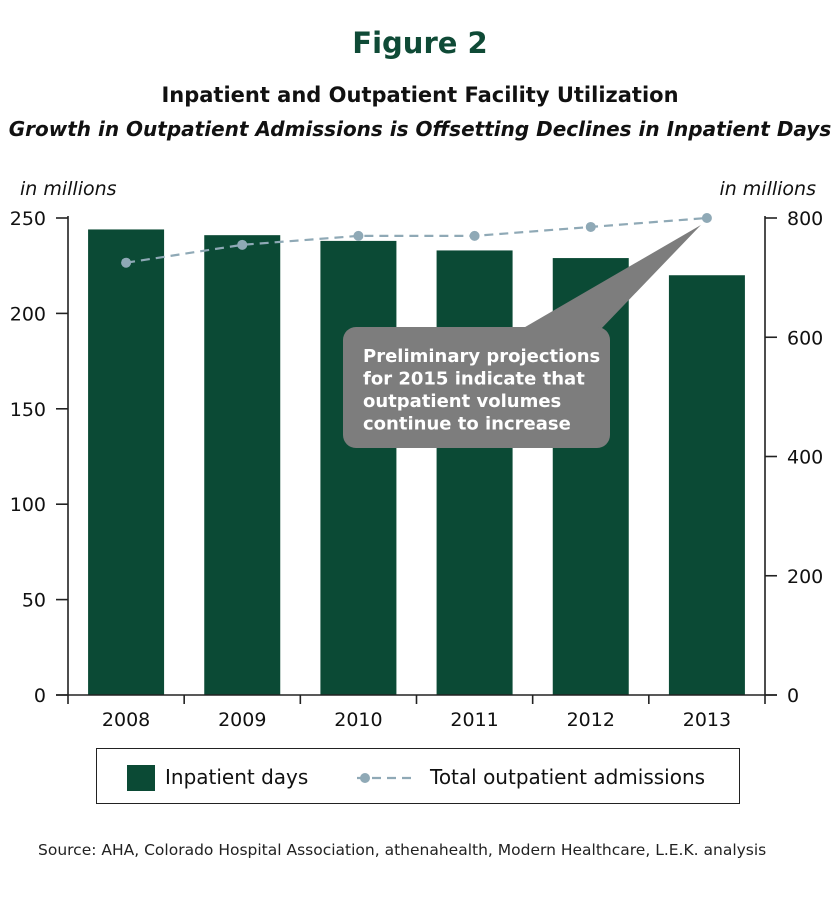 This screenshot has height=900, width=840. I want to click on bar-2011, so click(474, 472).